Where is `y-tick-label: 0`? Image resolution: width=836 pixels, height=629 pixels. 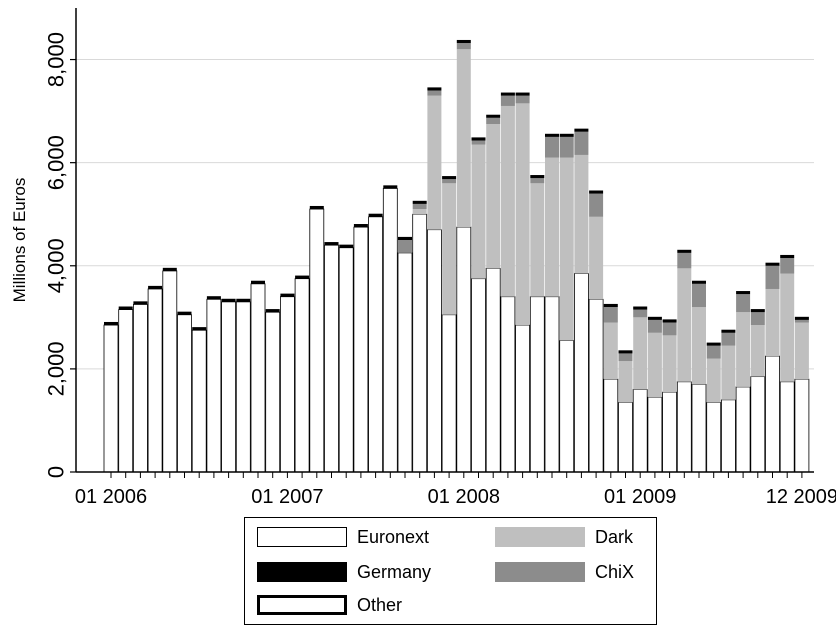
y-tick-label: 0 is located at coordinates (56, 472).